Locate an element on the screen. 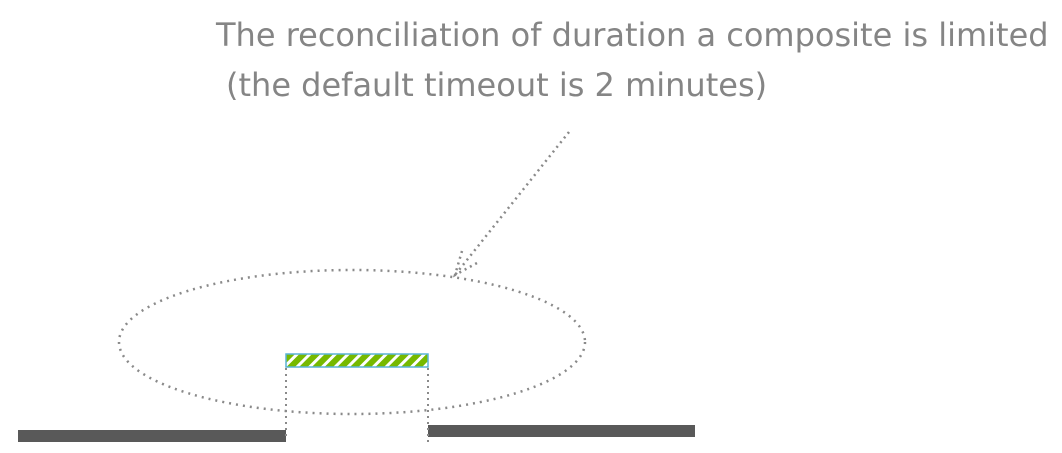 The image size is (1062, 453). pointer-arrow-line is located at coordinates (512, 203).